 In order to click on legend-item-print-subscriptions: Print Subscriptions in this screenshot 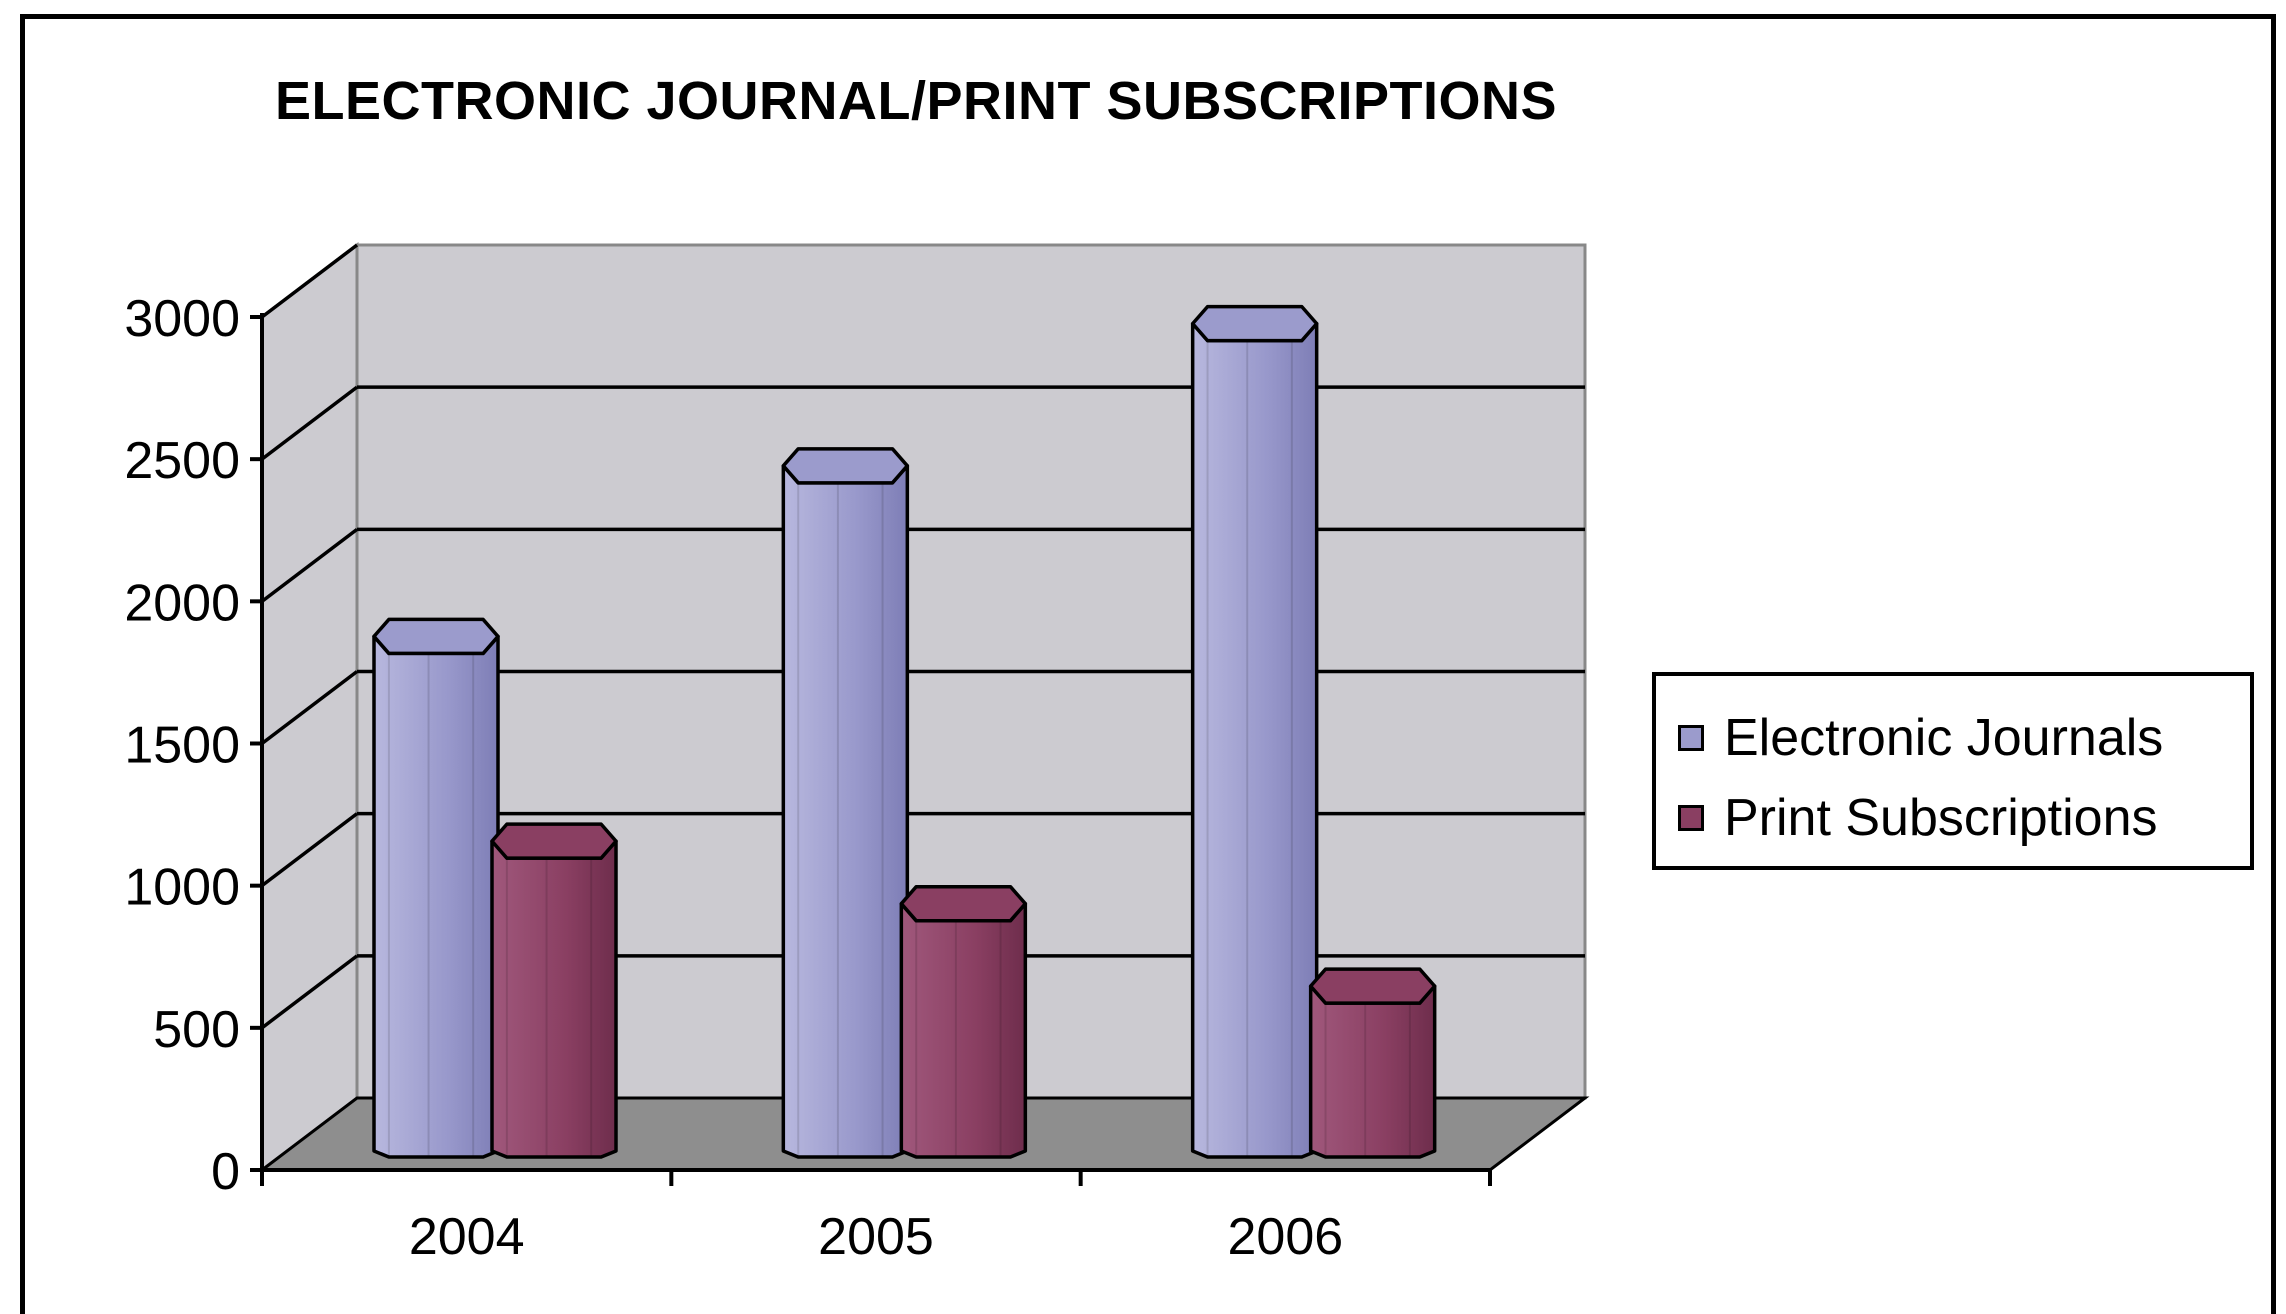, I will do `click(1918, 818)`.